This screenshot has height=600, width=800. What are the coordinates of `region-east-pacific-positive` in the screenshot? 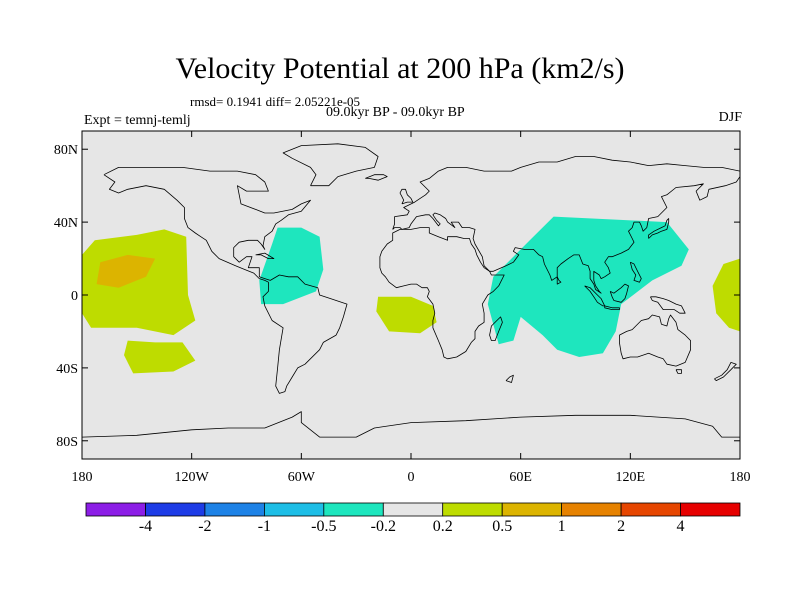 It's located at (726, 295).